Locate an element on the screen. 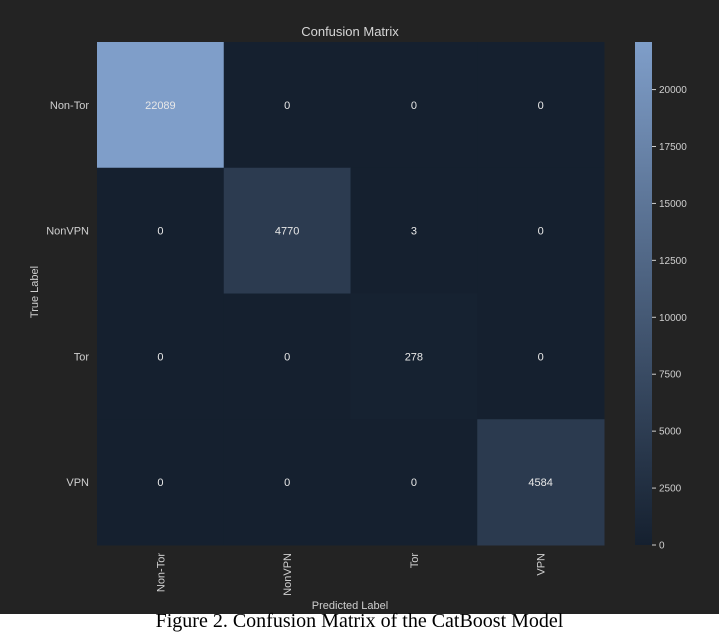  x-tick-label: Non-Tor is located at coordinates (161, 572).